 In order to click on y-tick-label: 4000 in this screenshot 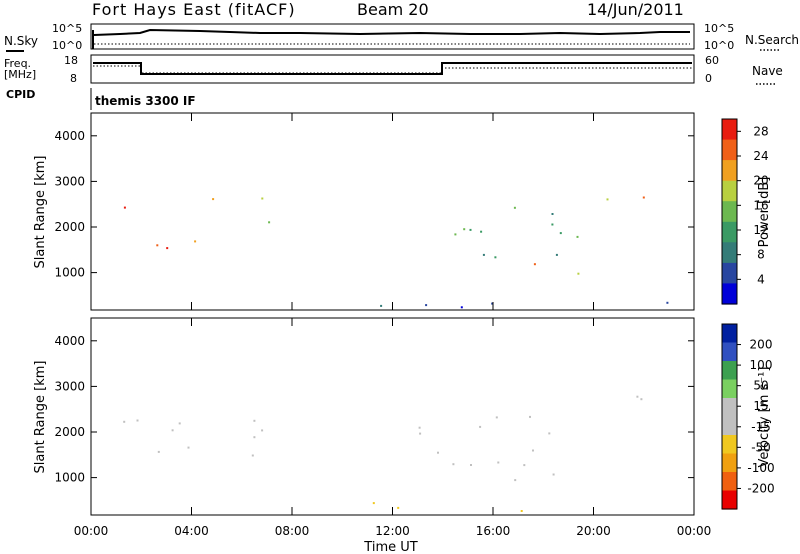, I will do `click(69, 136)`.